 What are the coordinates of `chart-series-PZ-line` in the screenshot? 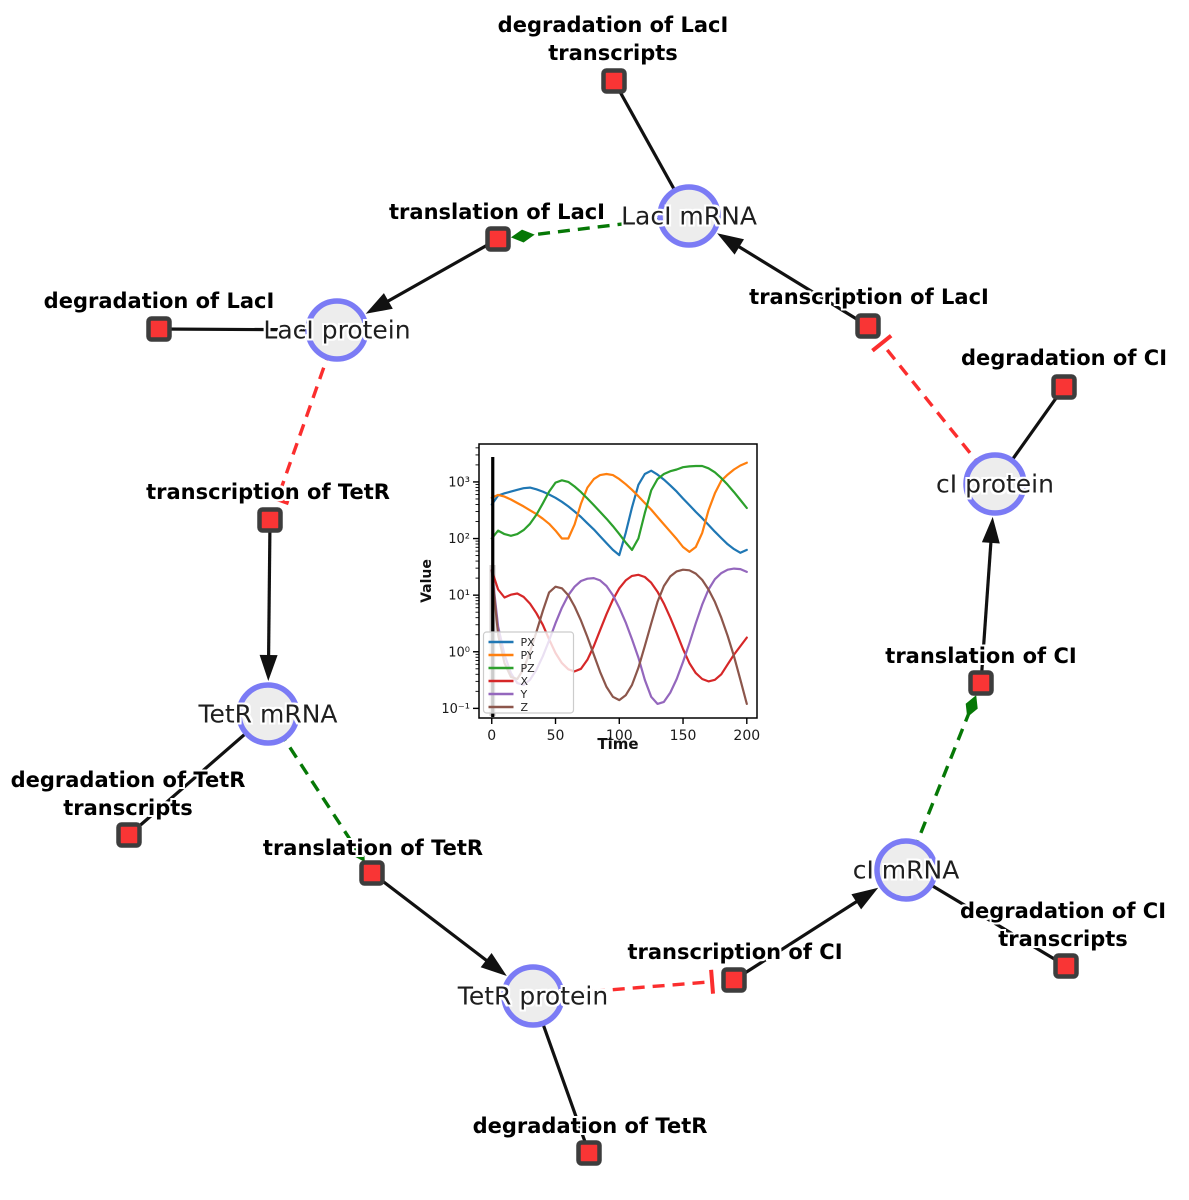 It's located at (619, 508).